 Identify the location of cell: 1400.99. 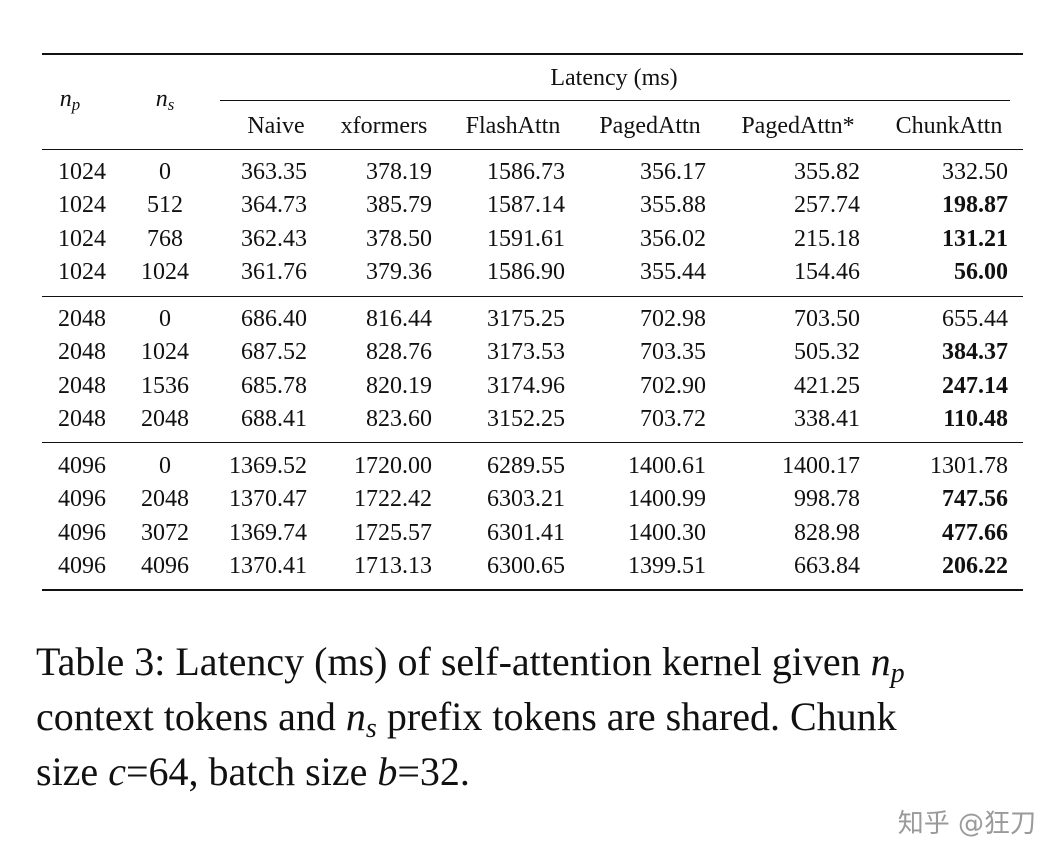
(667, 499).